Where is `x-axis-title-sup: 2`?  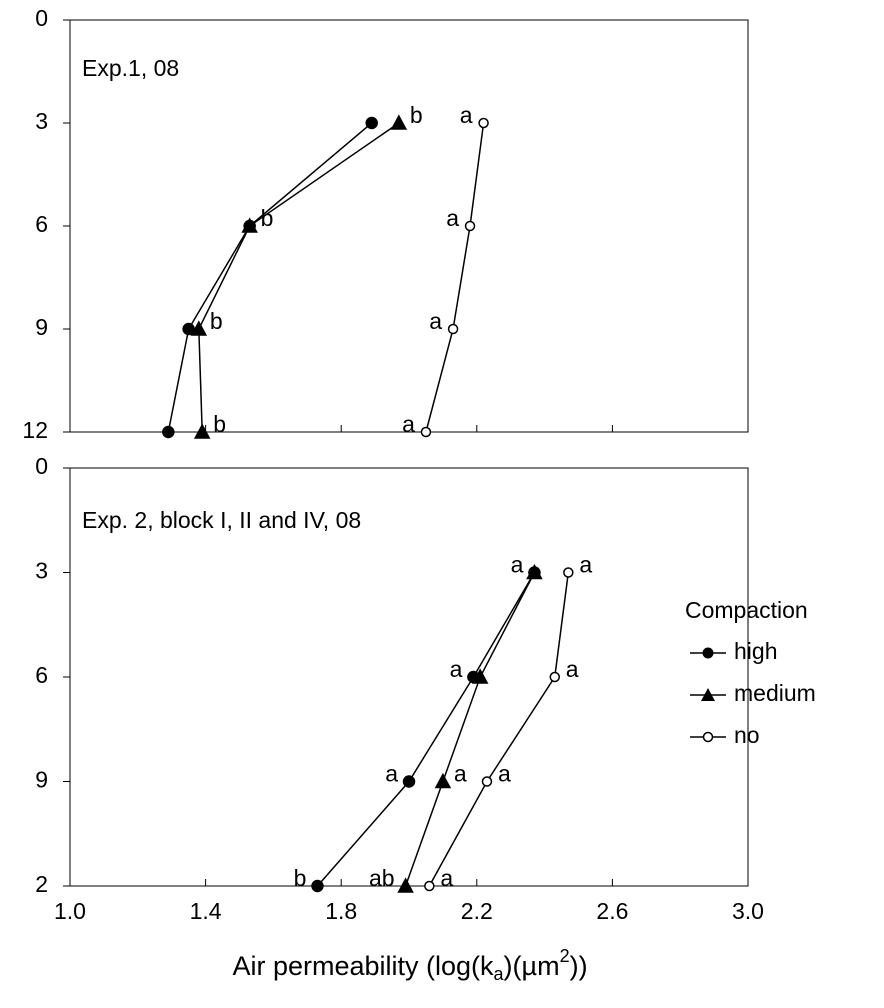
x-axis-title-sup: 2 is located at coordinates (565, 956).